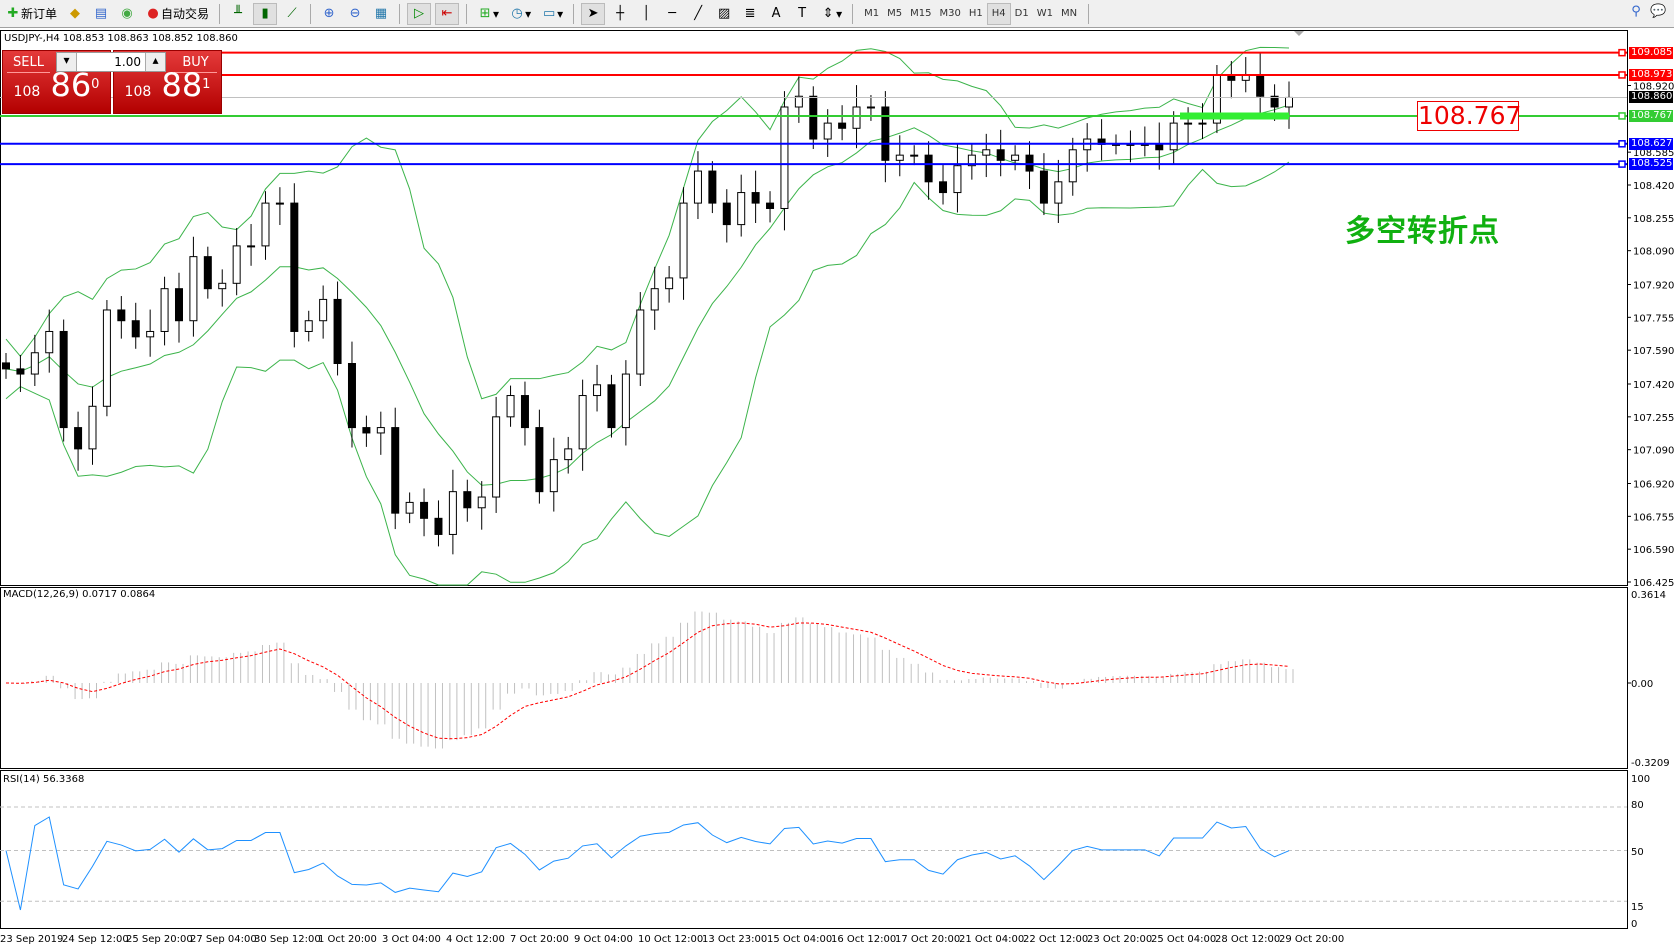 This screenshot has width=1674, height=949. Describe the element at coordinates (292, 14) in the screenshot. I see `line-chart-button: ⟋` at that location.